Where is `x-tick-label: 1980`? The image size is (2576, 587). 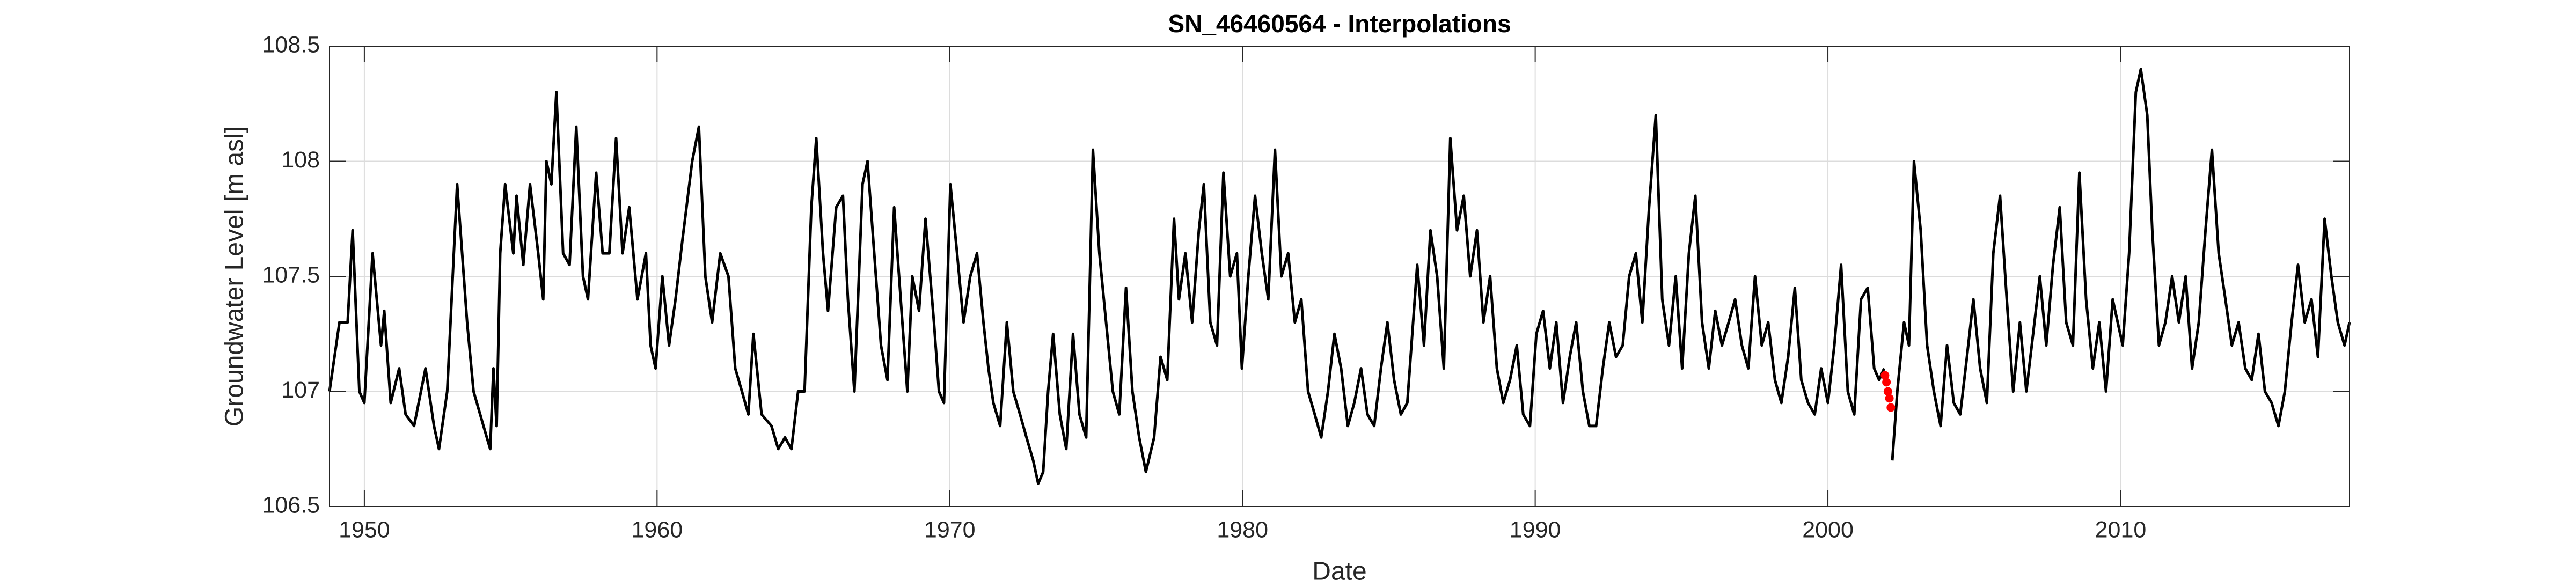
x-tick-label: 1980 is located at coordinates (1242, 529).